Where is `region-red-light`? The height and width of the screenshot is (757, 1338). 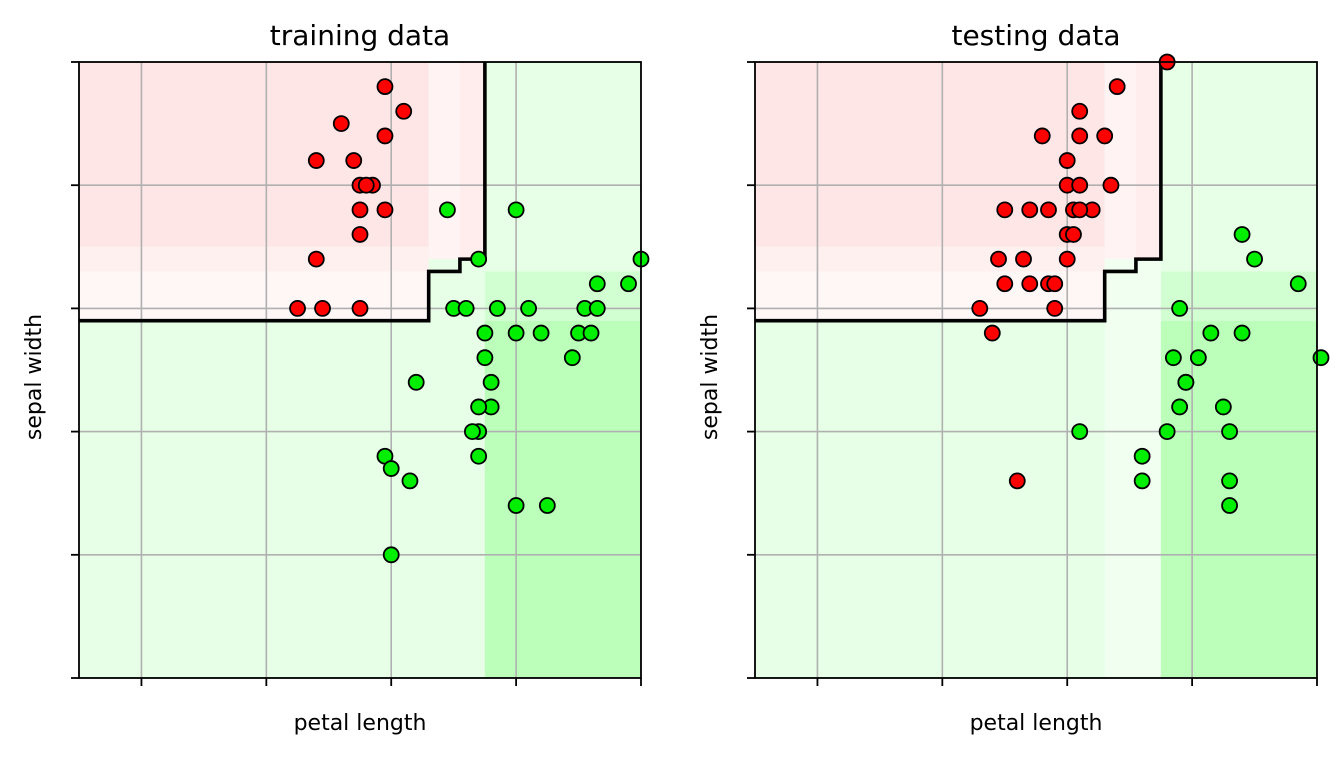
region-red-light is located at coordinates (930, 154).